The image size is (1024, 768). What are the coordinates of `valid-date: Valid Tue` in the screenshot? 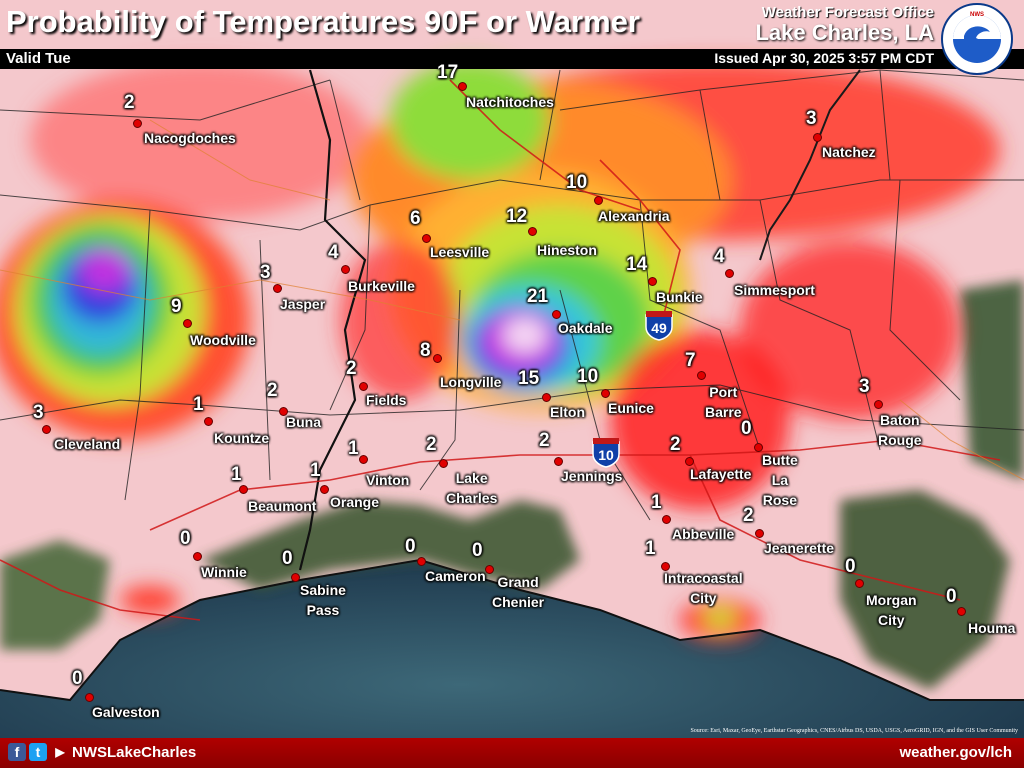 It's located at (38, 58).